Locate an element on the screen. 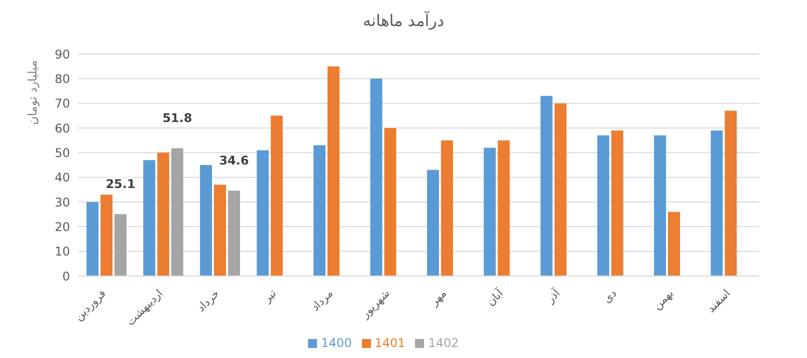  y-tick-label: 70 is located at coordinates (62, 103).